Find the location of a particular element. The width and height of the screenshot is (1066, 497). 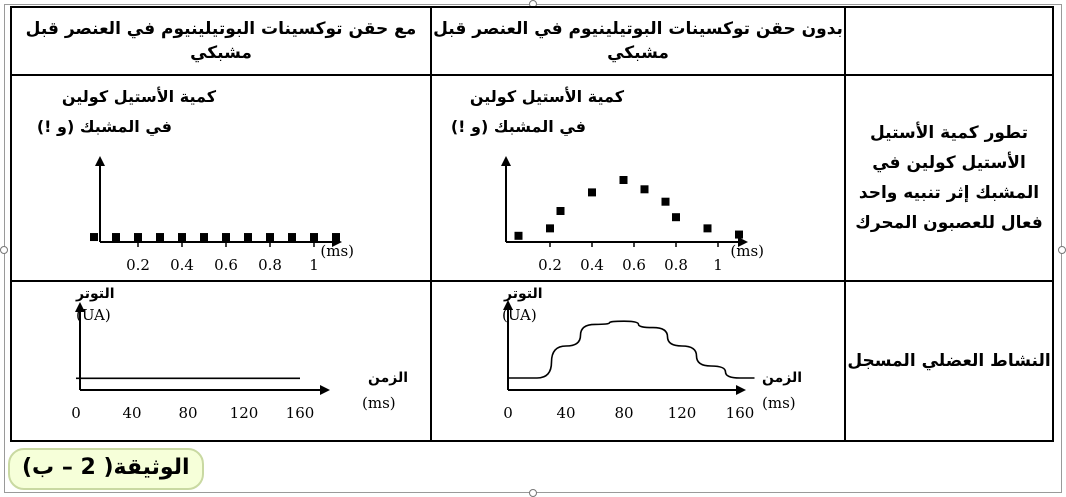

cell-muscle-with-toxin: التوتر (UA) الزمن (ms) 0 40 80 120 160 is located at coordinates (221, 361).